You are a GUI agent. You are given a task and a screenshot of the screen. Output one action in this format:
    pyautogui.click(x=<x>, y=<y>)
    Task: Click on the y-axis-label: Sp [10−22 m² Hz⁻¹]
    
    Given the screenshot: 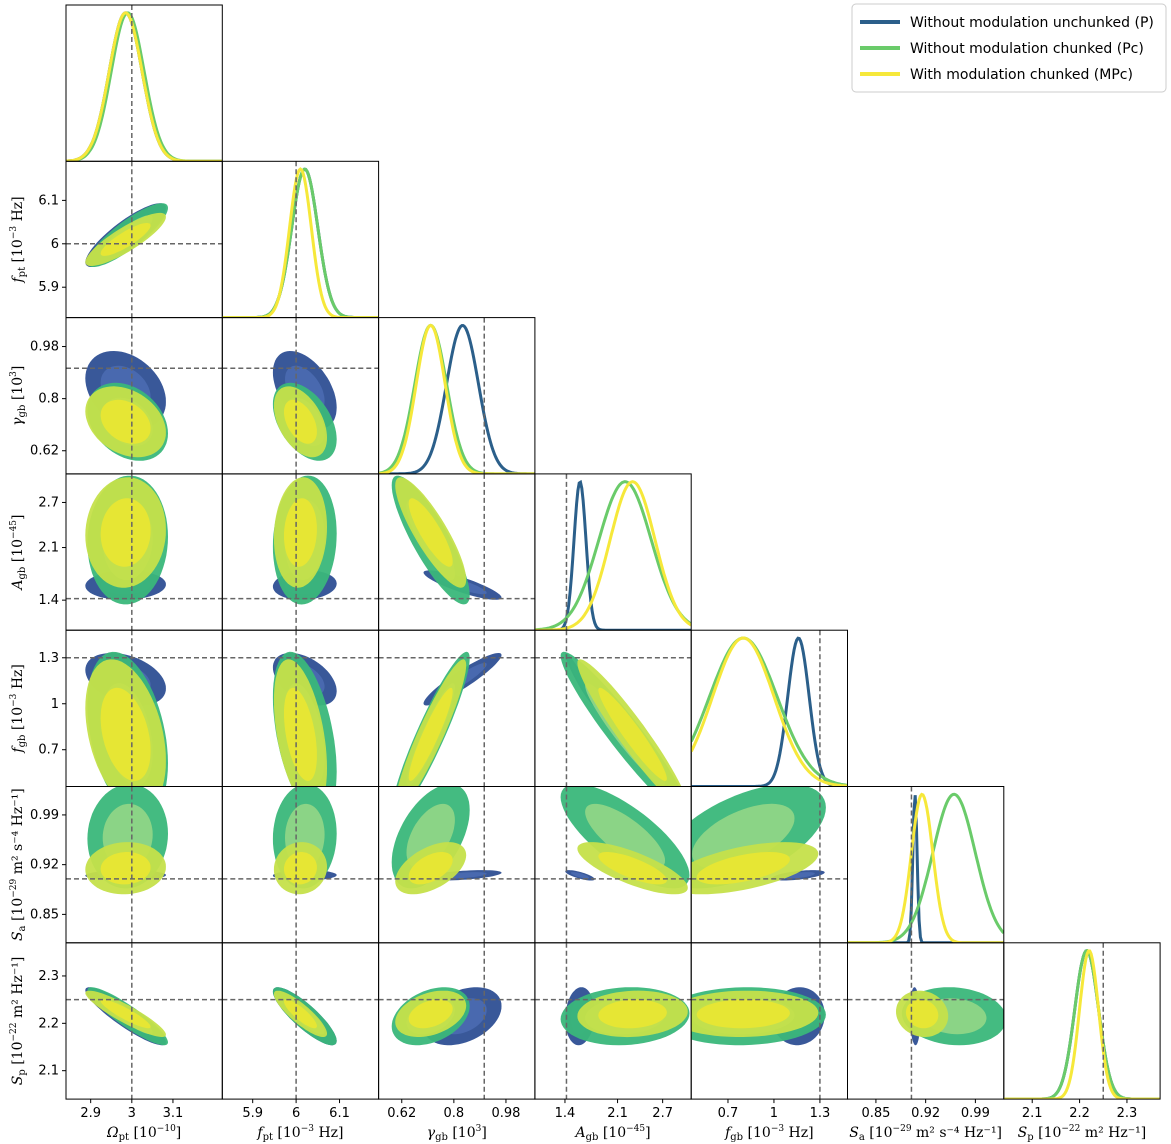 What is the action you would take?
    pyautogui.click(x=18, y=1021)
    